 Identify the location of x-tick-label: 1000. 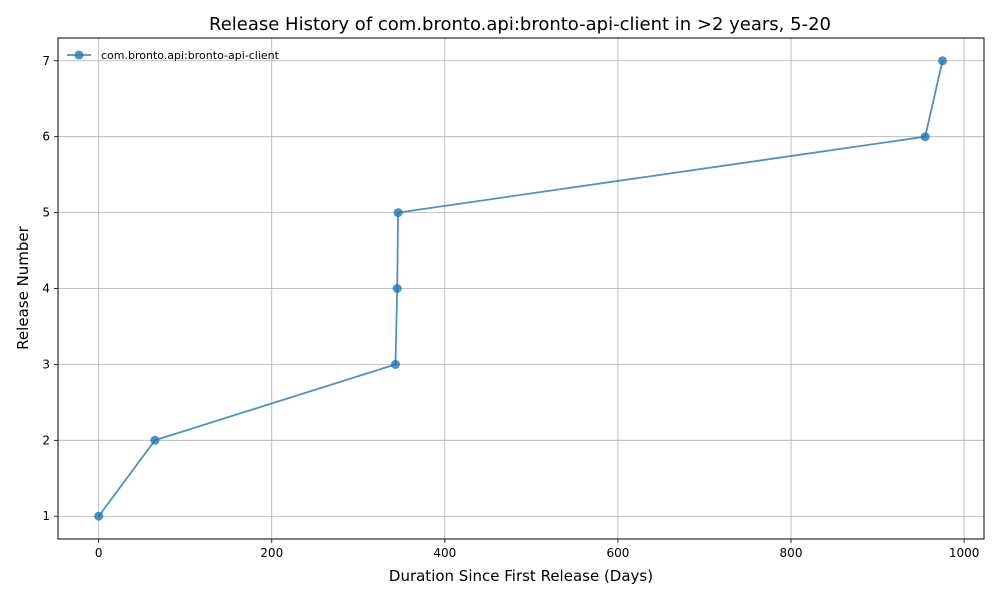
(964, 553).